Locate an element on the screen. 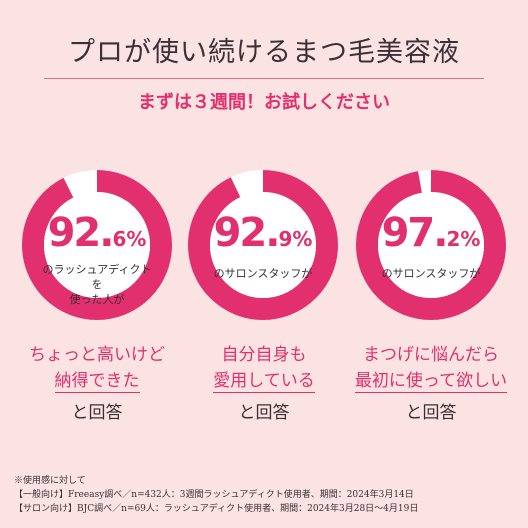 Image resolution: width=528 pixels, height=528 pixels. title-divider is located at coordinates (264, 78).